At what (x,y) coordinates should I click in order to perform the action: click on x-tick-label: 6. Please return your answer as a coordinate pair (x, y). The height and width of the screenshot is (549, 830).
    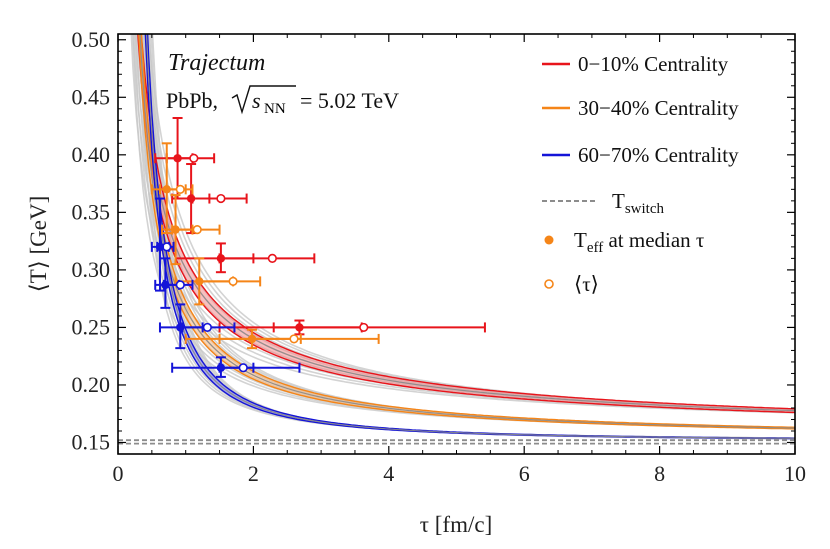
    Looking at the image, I should click on (524, 473).